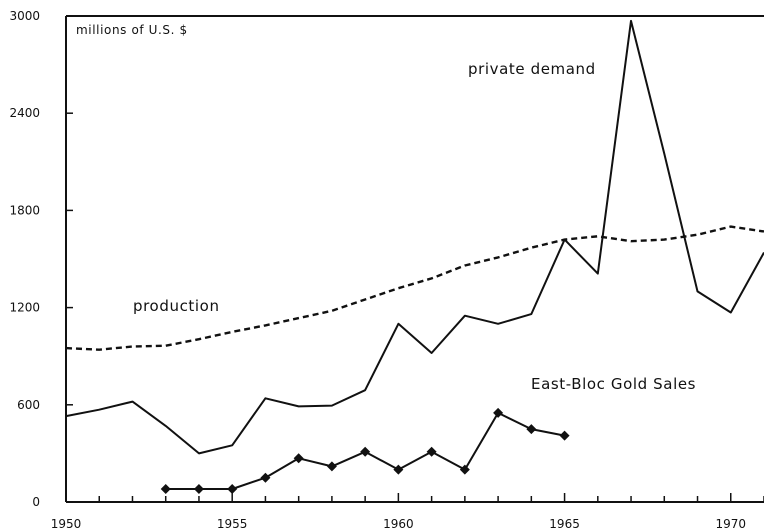 This screenshot has width=764, height=532. Describe the element at coordinates (407, 512) in the screenshot. I see `x-axis-ticks: 1950 1955 1960 1965 1970` at that location.